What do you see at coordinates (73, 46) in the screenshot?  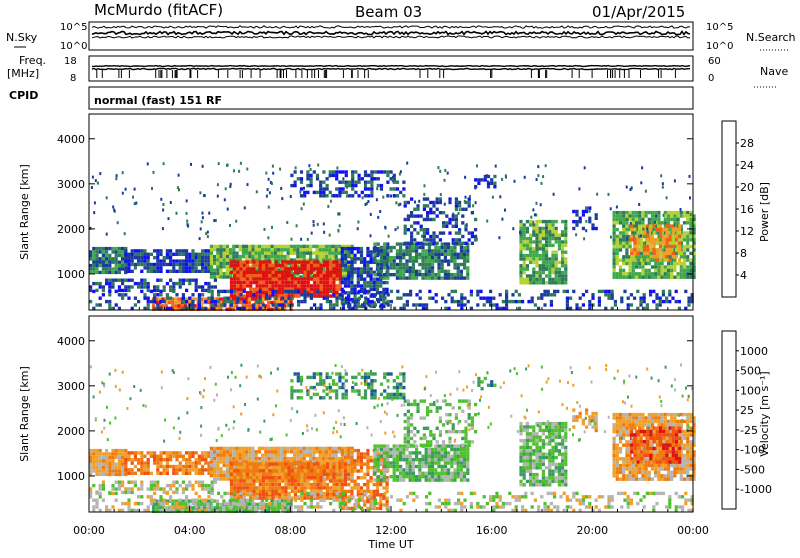 I see `noise-left-tick-bottom: 10^0` at bounding box center [73, 46].